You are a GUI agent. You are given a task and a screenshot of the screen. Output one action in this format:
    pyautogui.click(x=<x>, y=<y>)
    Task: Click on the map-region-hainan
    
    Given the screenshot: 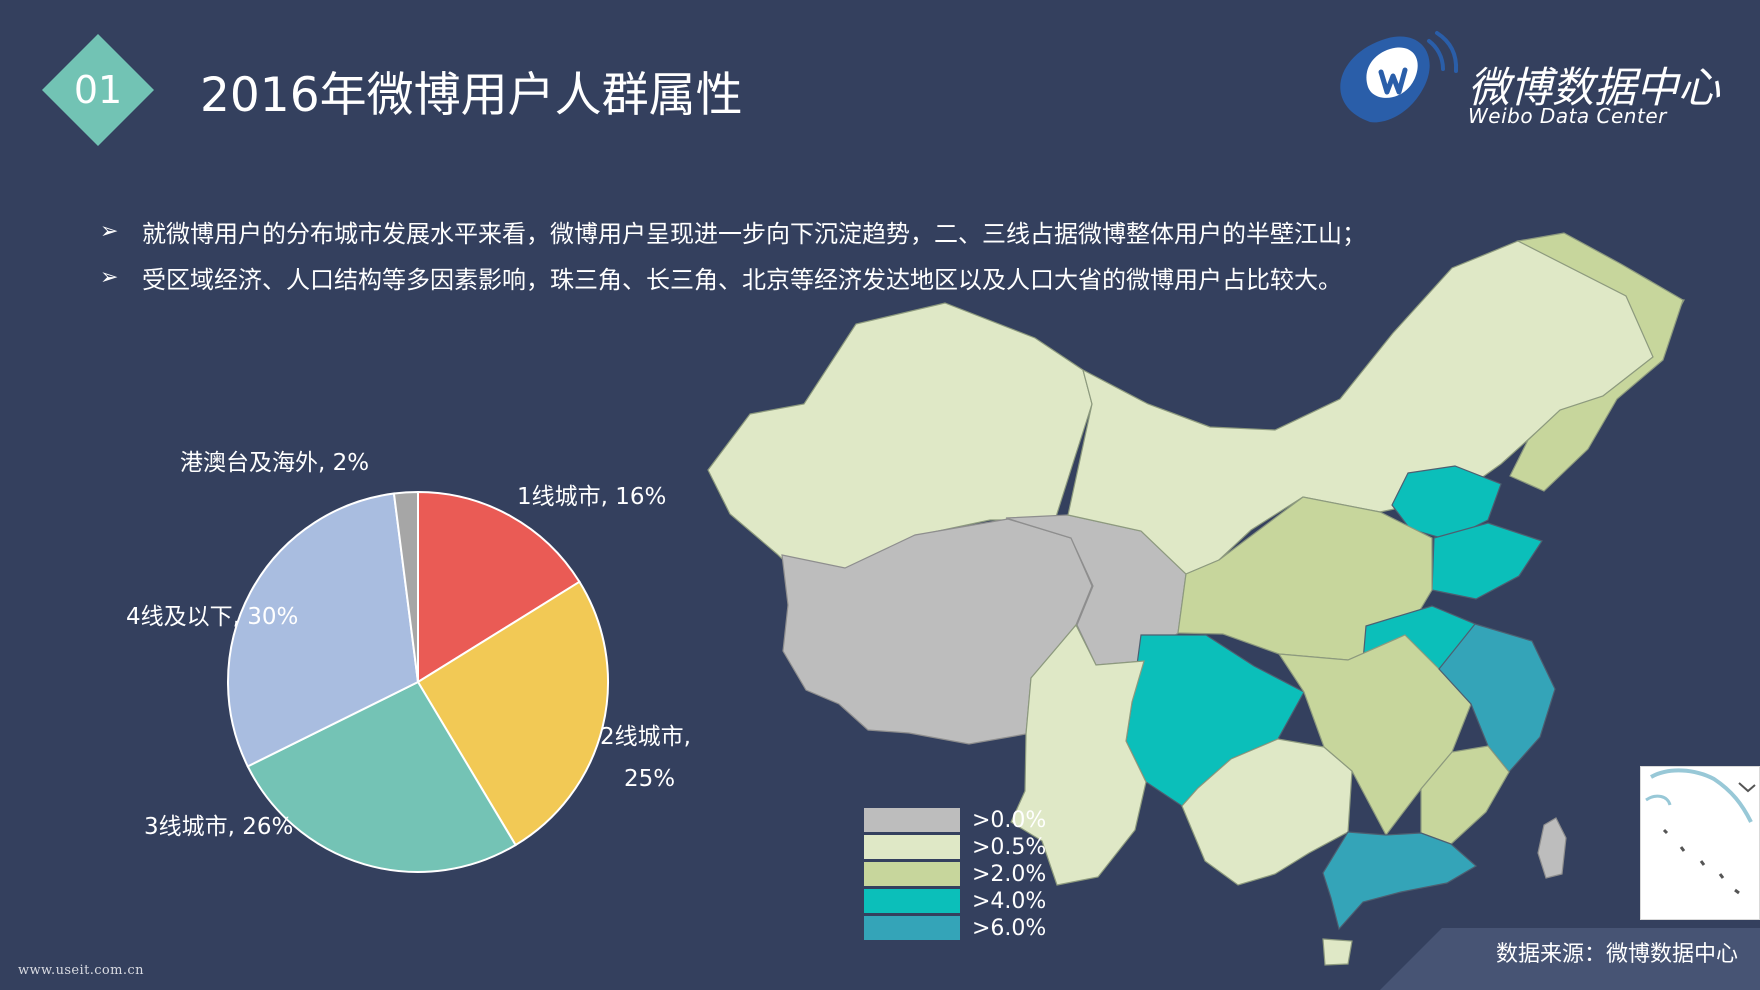 What is the action you would take?
    pyautogui.click(x=1337, y=952)
    